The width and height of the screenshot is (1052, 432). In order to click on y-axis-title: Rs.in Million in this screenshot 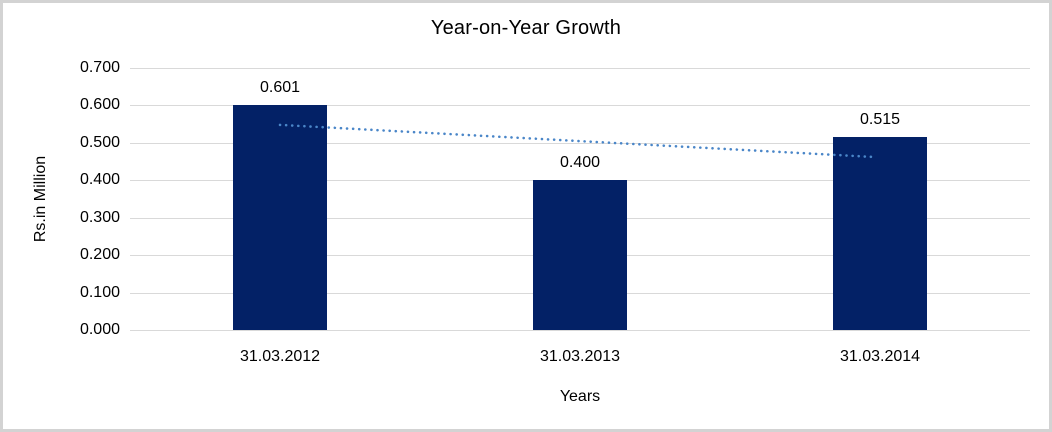, I will do `click(40, 199)`.